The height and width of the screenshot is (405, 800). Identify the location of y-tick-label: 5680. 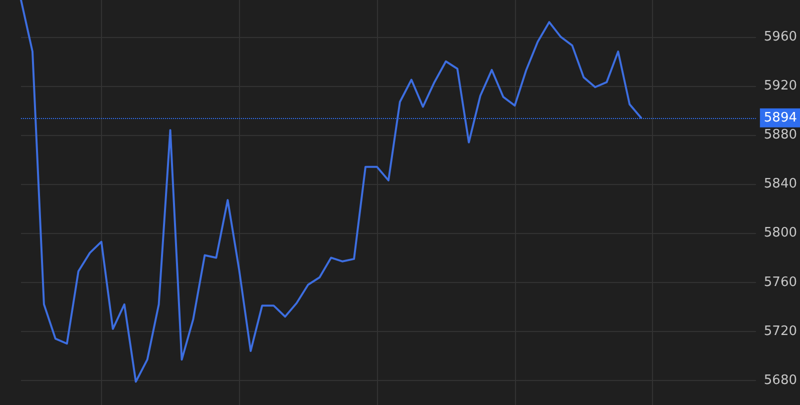
(781, 380).